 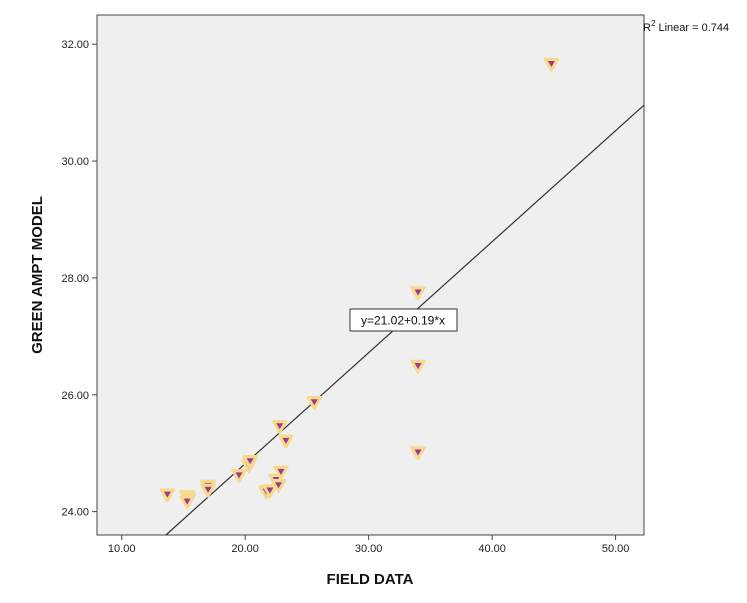 I want to click on x-axis-title: FIELD DATA, so click(x=370, y=579).